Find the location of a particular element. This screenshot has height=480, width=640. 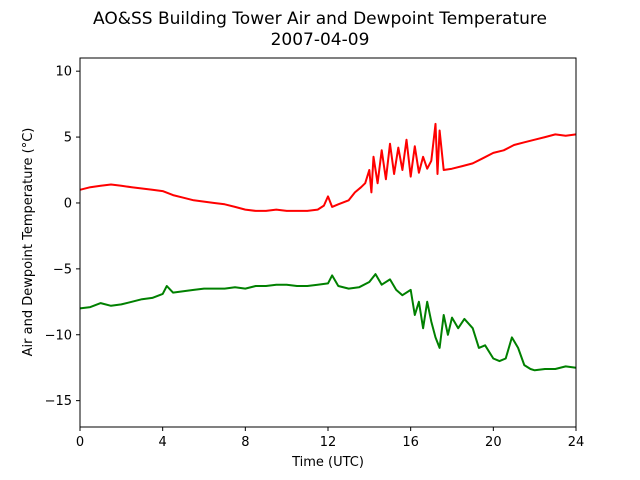

y-tick-label: −5 is located at coordinates (62, 269).